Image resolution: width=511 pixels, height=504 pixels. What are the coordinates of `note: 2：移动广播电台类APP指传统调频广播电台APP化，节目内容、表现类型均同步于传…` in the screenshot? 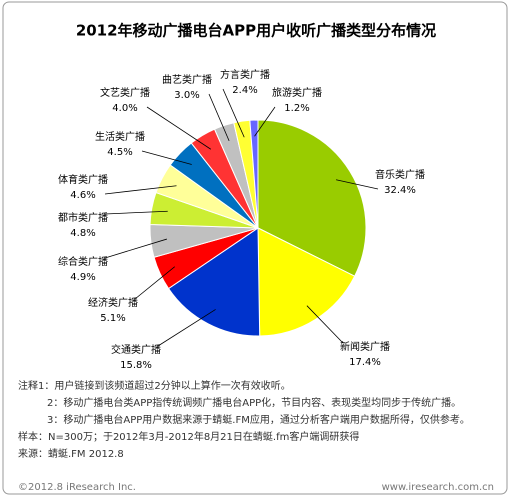 It's located at (254, 402).